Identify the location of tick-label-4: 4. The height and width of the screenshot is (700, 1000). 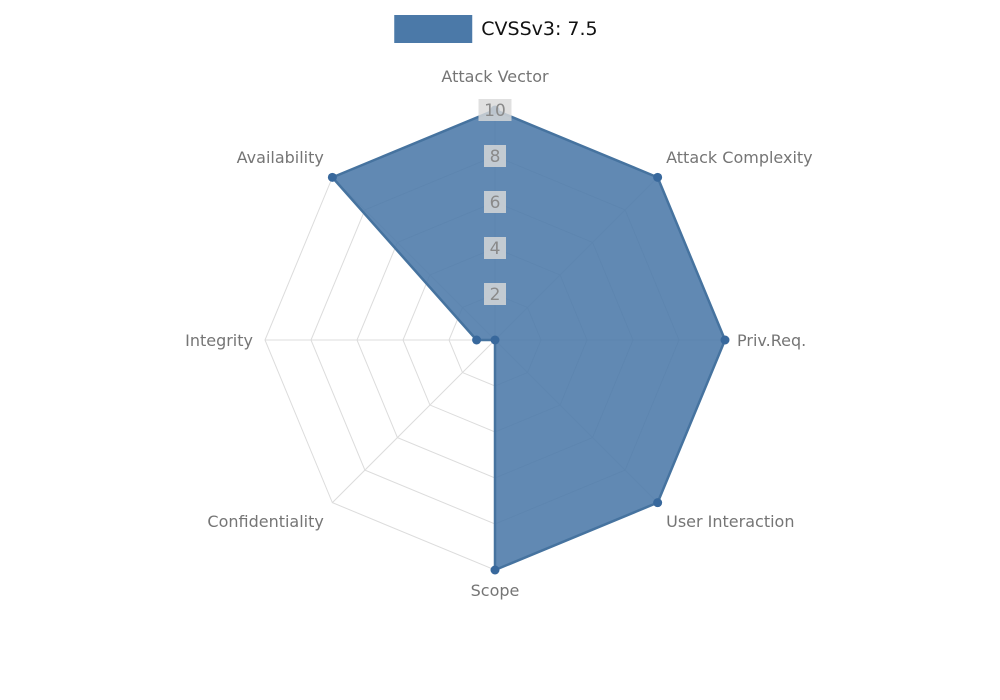
(495, 249).